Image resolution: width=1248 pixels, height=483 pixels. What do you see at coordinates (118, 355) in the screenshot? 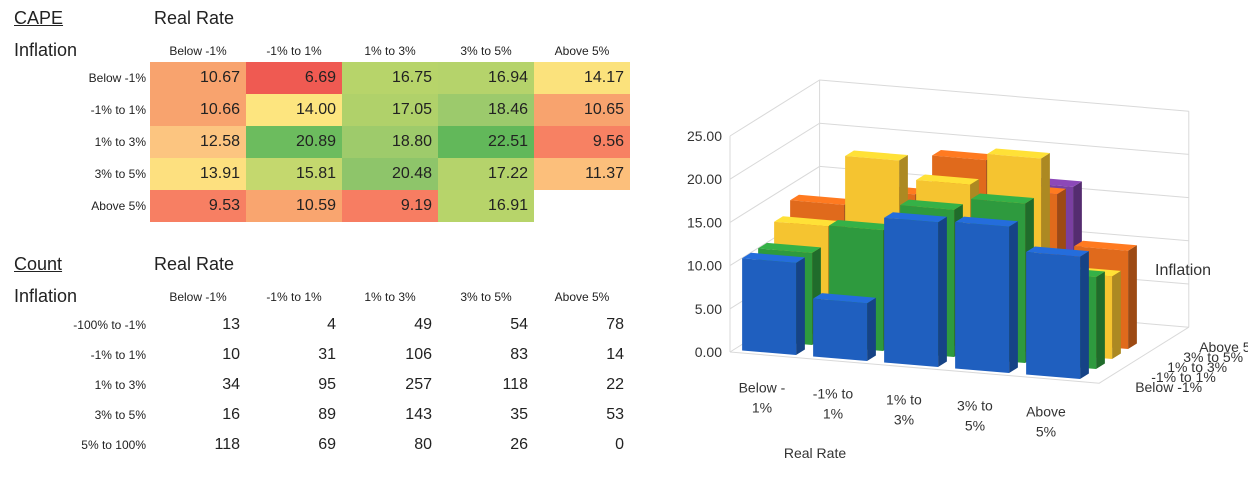
I see `count-row-label: -1% to 1%` at bounding box center [118, 355].